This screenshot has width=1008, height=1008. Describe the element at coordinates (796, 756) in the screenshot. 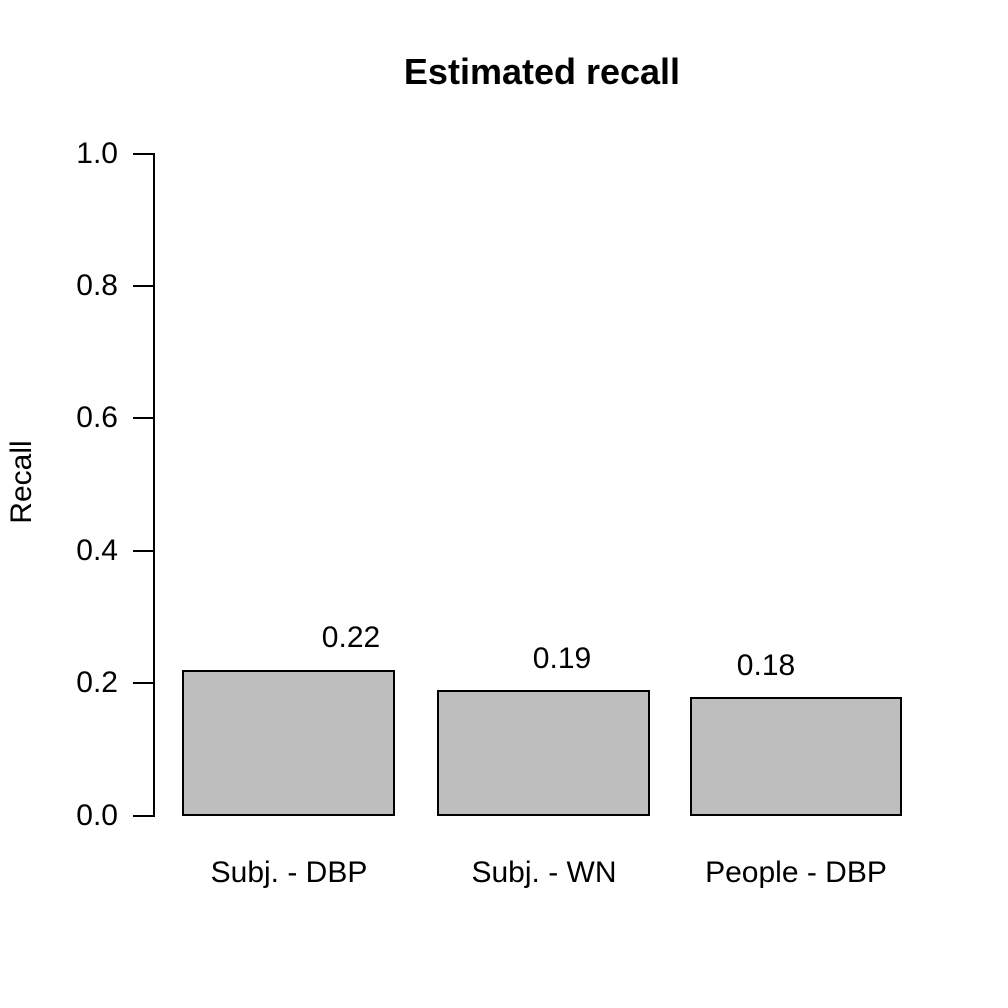

I see `bar-people-dbp` at that location.